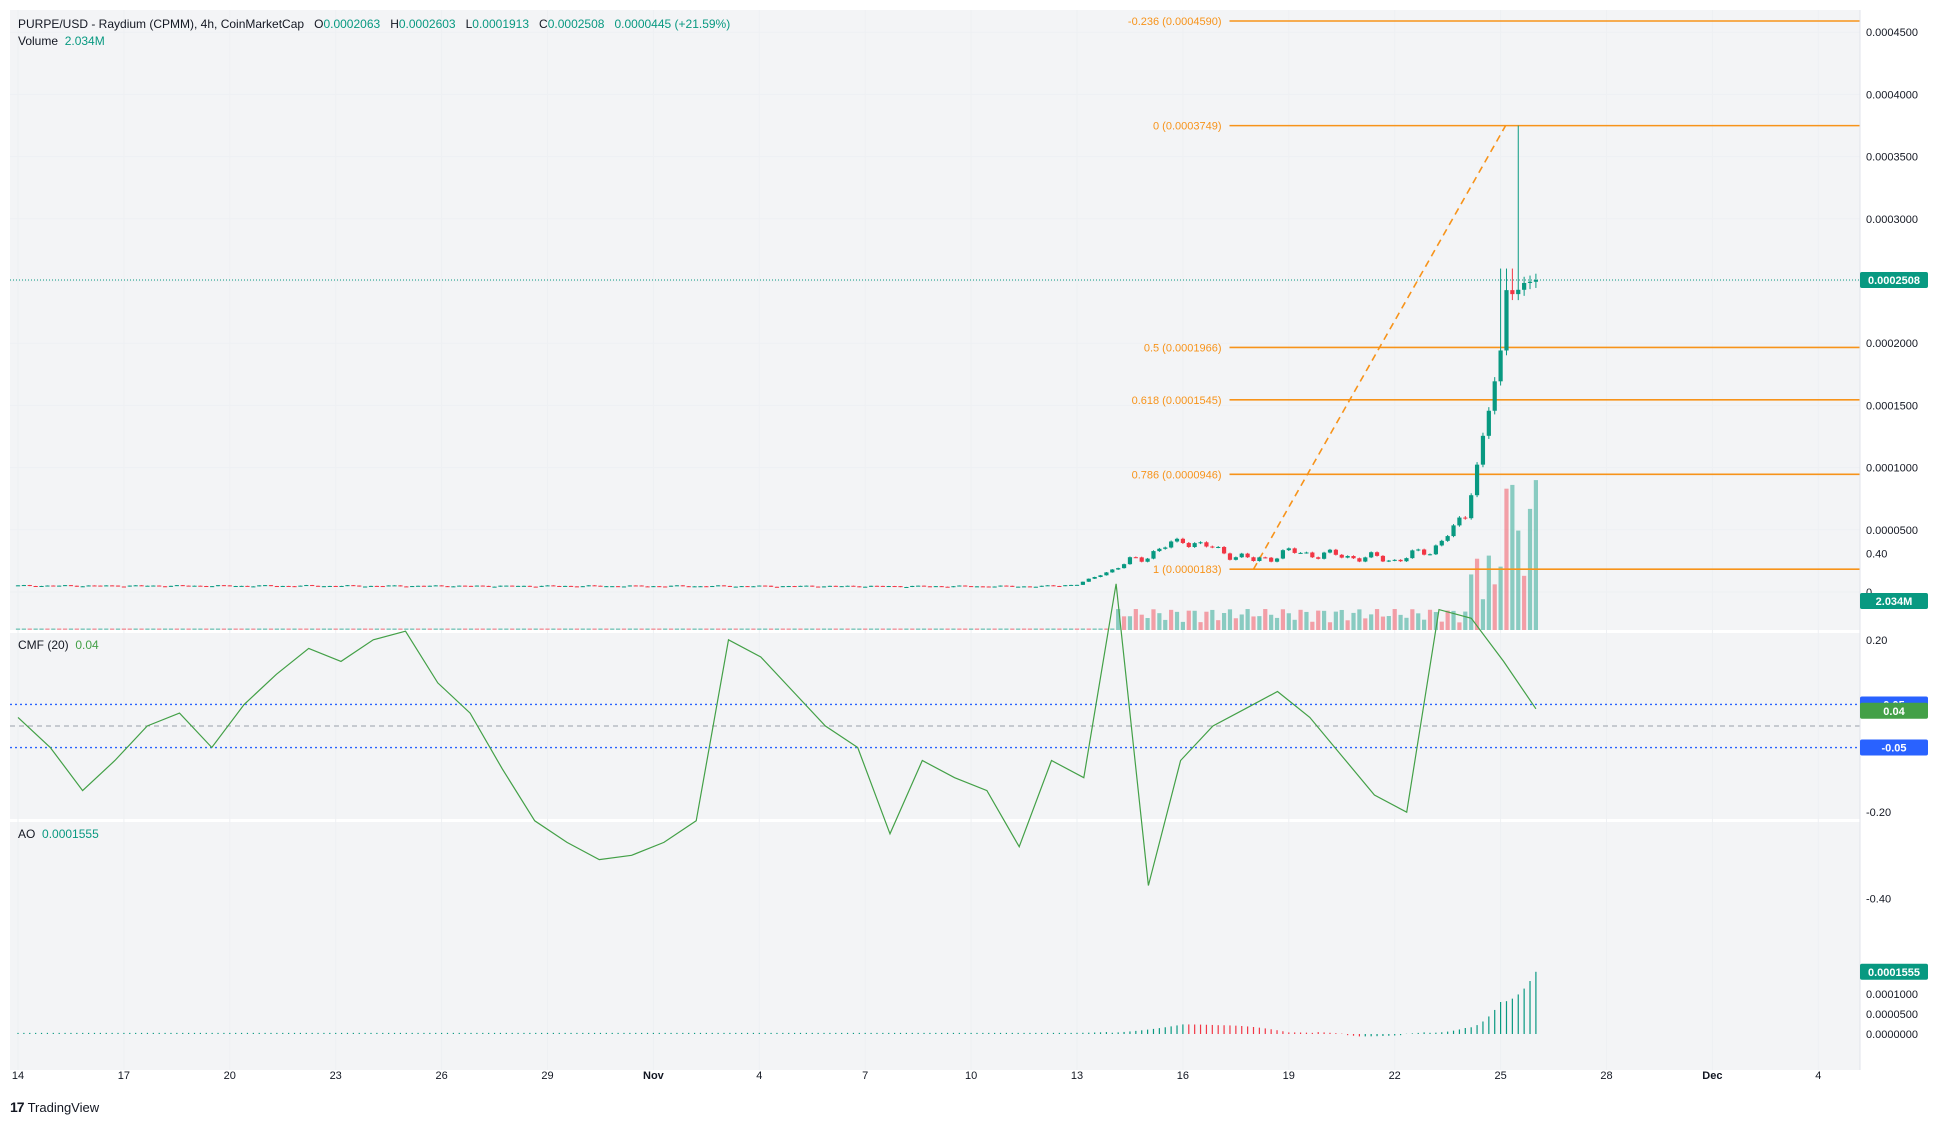  Describe the element at coordinates (1818, 1076) in the screenshot. I see `time-tick-label: 4` at that location.